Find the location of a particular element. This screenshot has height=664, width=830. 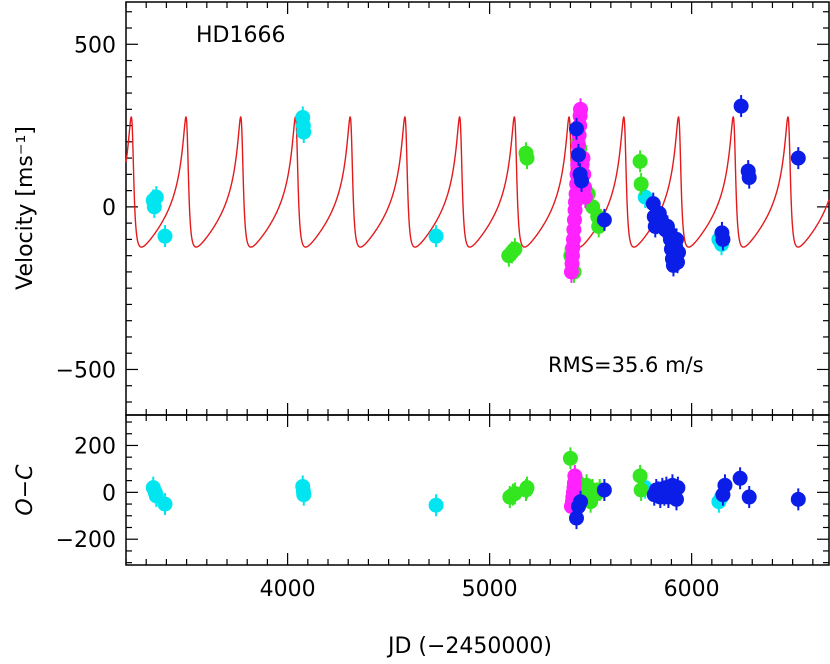

x-tick-label: 5000 is located at coordinates (490, 589).